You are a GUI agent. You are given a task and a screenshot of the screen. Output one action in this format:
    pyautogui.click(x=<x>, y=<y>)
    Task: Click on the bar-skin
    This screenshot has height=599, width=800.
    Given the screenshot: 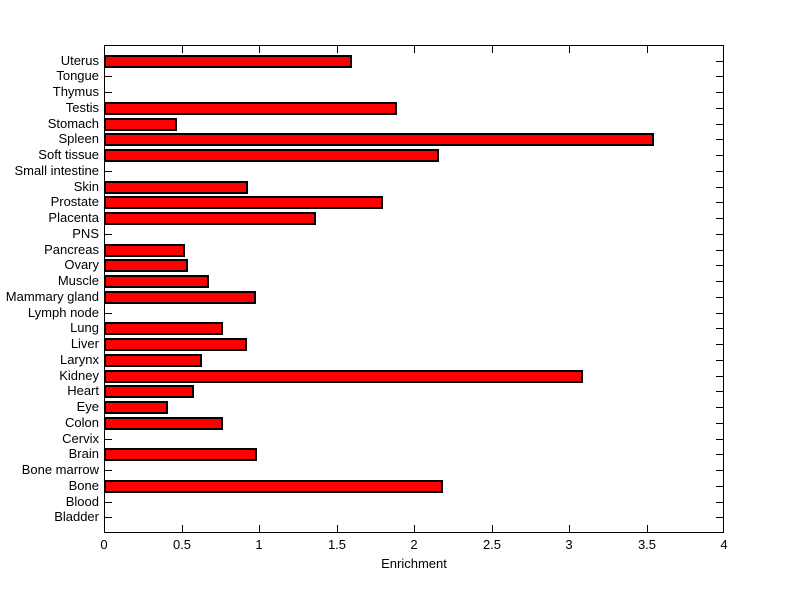 What is the action you would take?
    pyautogui.click(x=176, y=187)
    